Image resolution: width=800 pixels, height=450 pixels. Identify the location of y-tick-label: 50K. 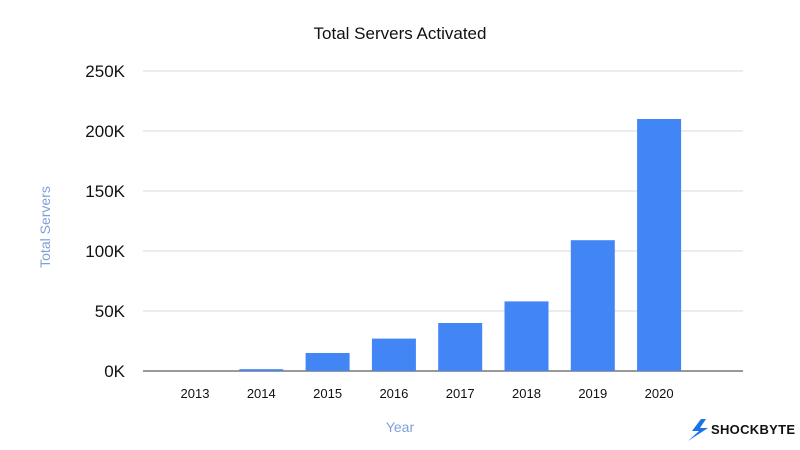
(110, 311).